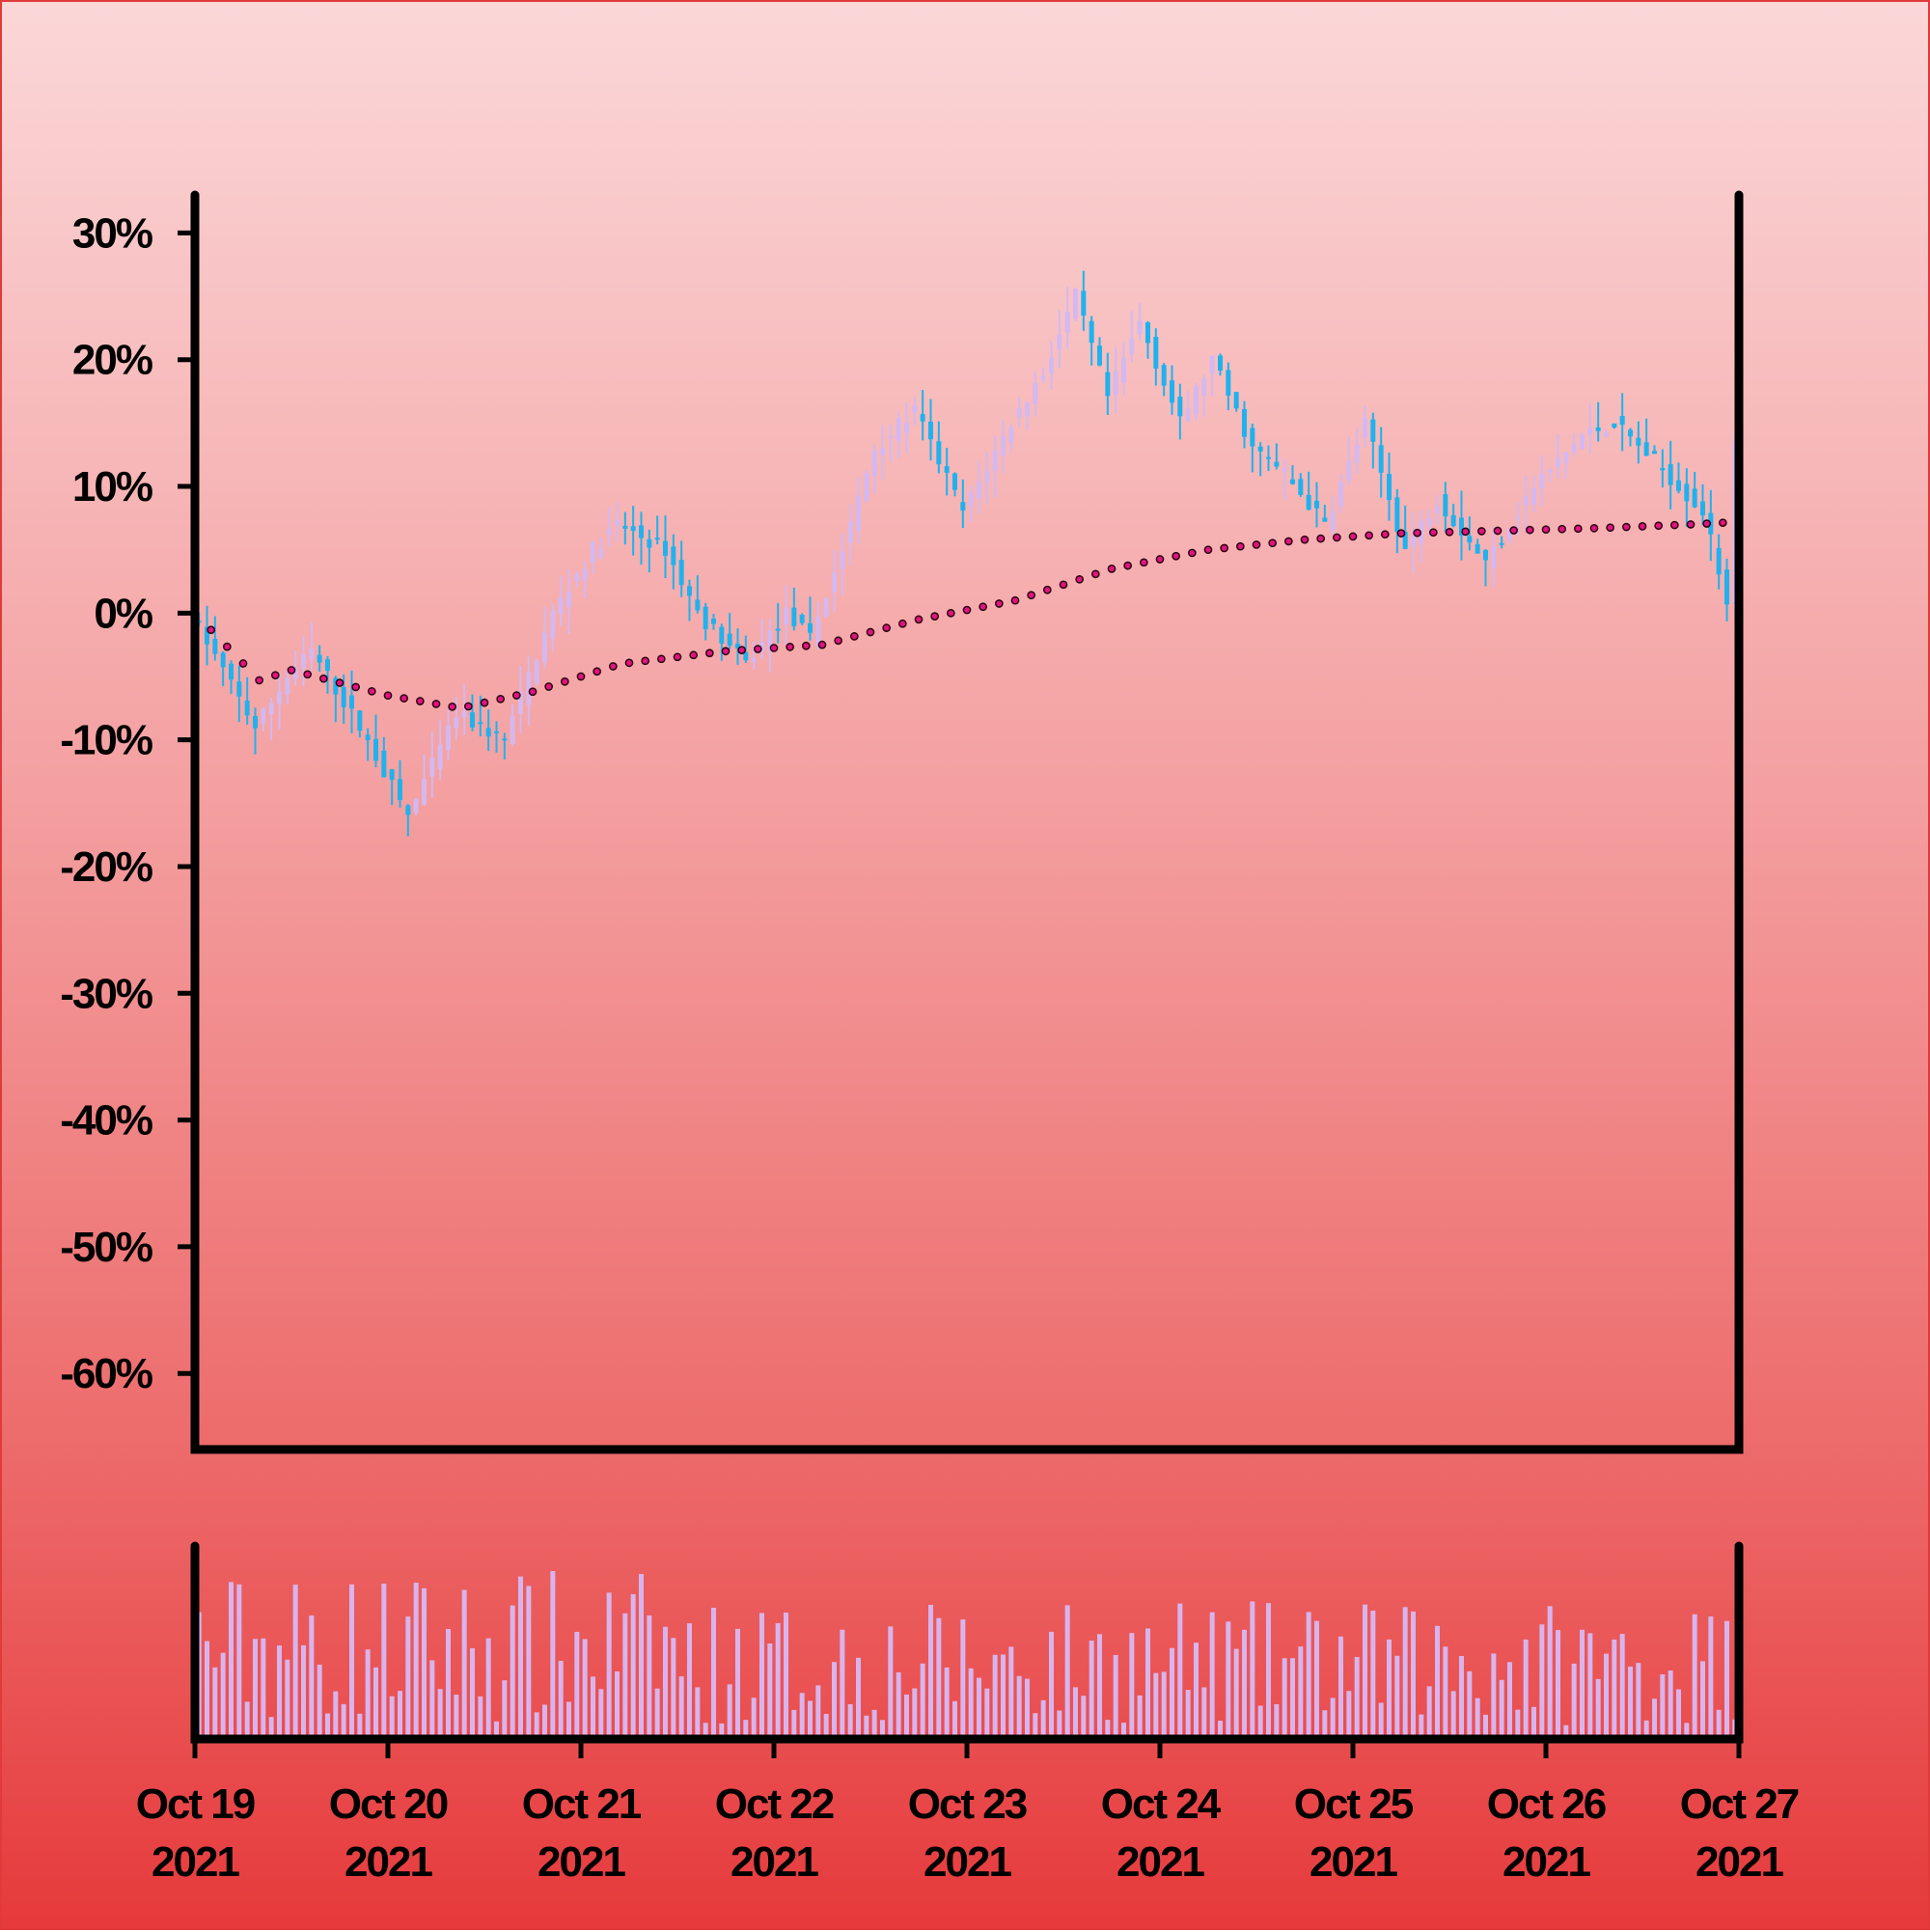 The image size is (1930, 1932). I want to click on y-tick-label: -20%, so click(106, 867).